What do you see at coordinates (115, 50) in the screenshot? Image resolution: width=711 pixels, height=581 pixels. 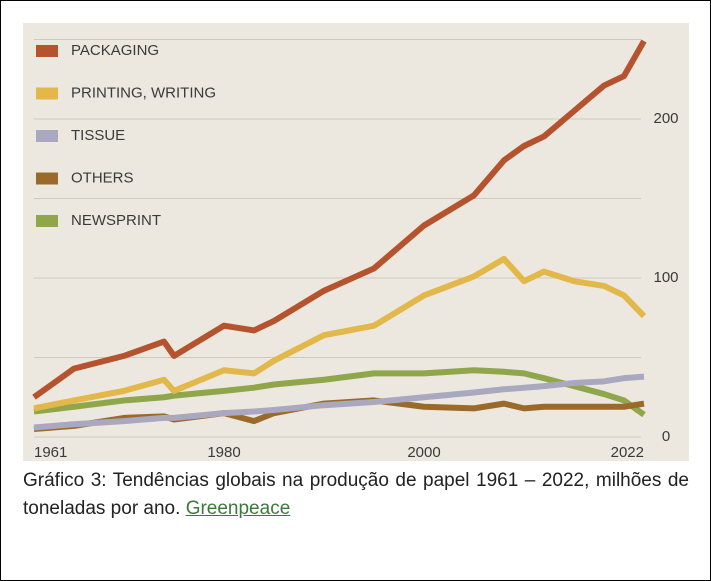 I see `legend-label: PACKAGING` at bounding box center [115, 50].